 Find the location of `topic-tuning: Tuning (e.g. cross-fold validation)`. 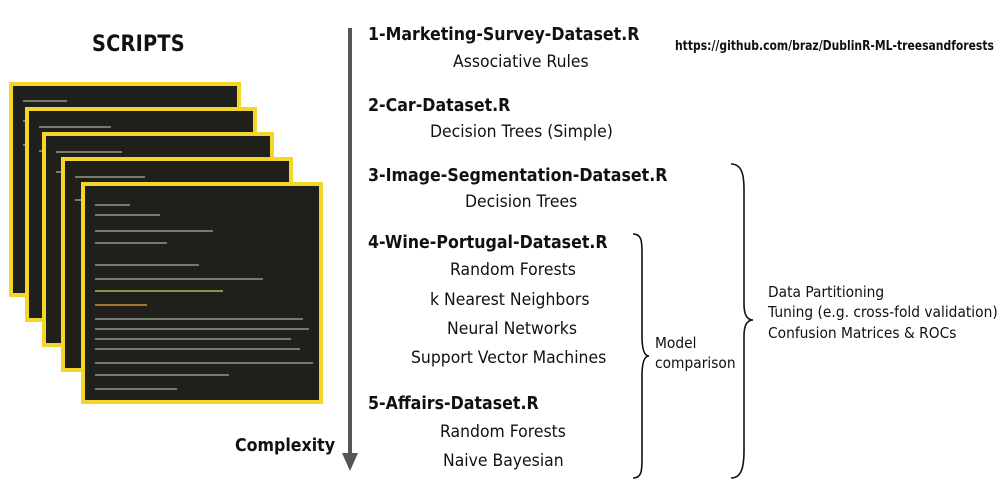

topic-tuning: Tuning (e.g. cross-fold validation) is located at coordinates (883, 312).